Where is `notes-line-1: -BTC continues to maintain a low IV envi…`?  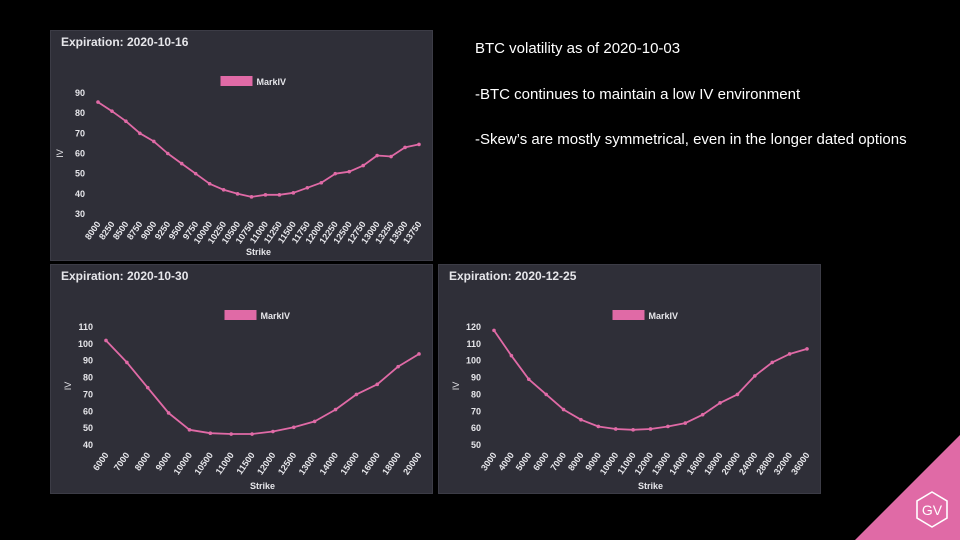 notes-line-1: -BTC continues to maintain a low IV envi… is located at coordinates (638, 94).